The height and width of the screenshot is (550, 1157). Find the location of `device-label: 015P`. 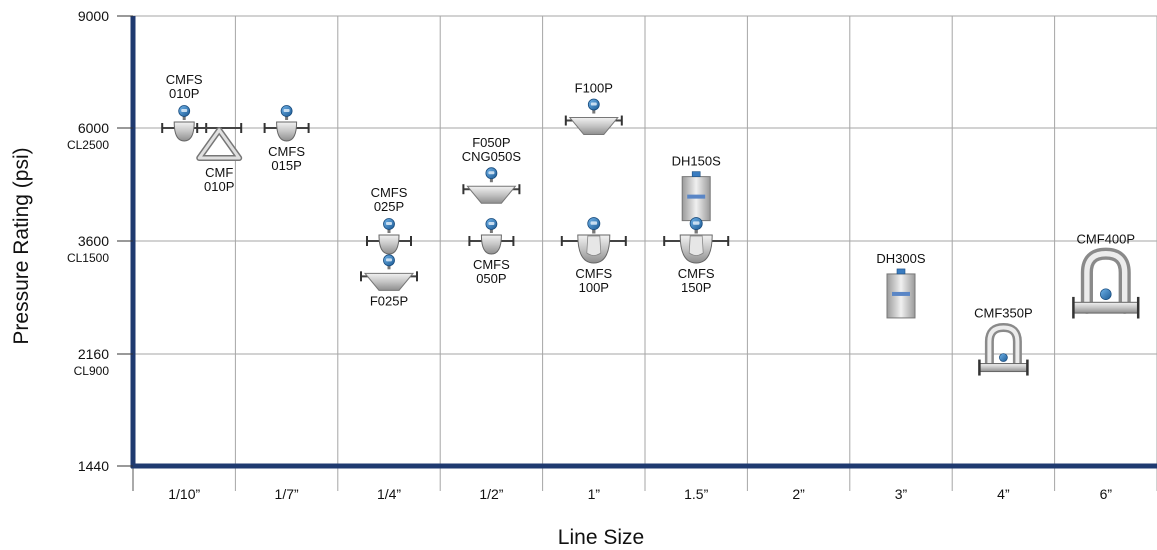

device-label: 015P is located at coordinates (286, 165).